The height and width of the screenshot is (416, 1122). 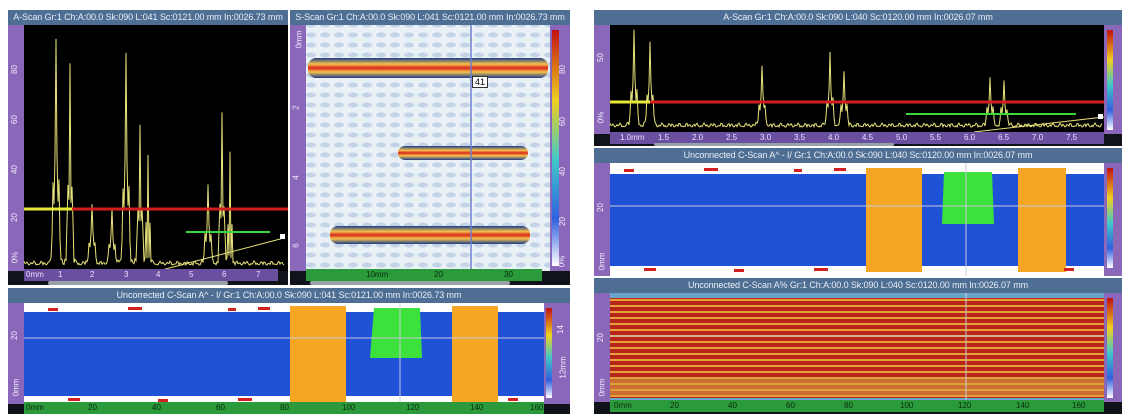 I want to click on right-ascan-scrollbar, so click(x=774, y=144).